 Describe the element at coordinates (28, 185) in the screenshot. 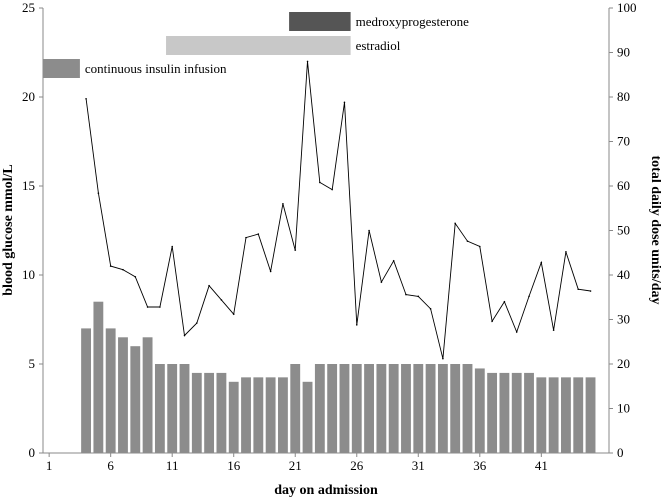

I see `left-y-tick-label: 15` at that location.